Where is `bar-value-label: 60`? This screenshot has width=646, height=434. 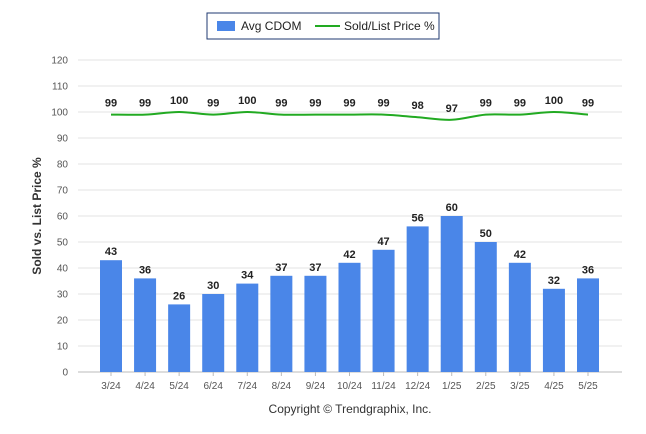 bar-value-label: 60 is located at coordinates (452, 208).